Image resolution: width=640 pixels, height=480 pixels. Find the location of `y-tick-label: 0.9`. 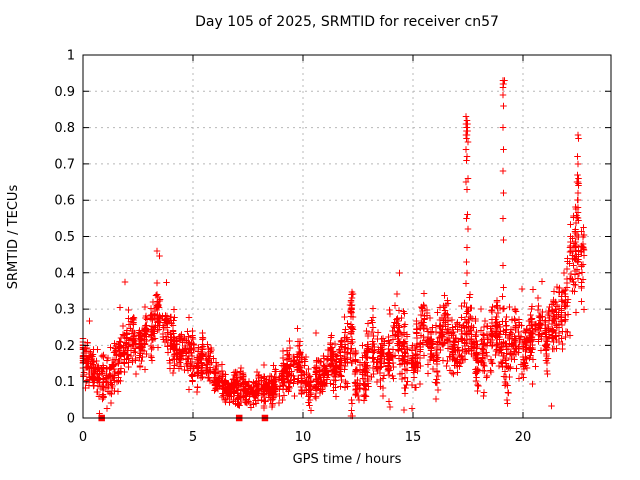

y-tick-label: 0.9 is located at coordinates (64, 92).